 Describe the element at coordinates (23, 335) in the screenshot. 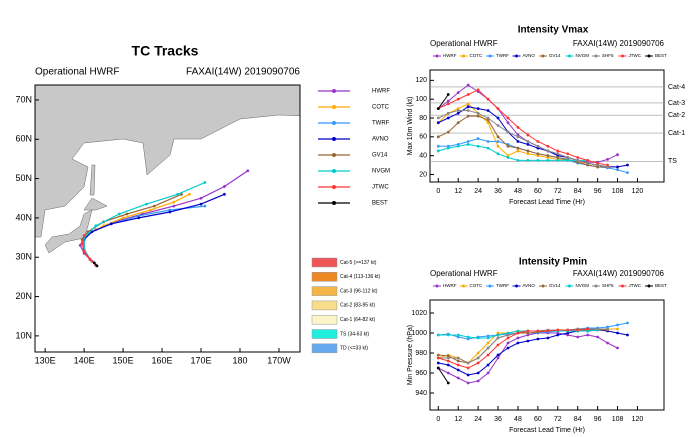

I see `y-tick-label: 10N` at that location.